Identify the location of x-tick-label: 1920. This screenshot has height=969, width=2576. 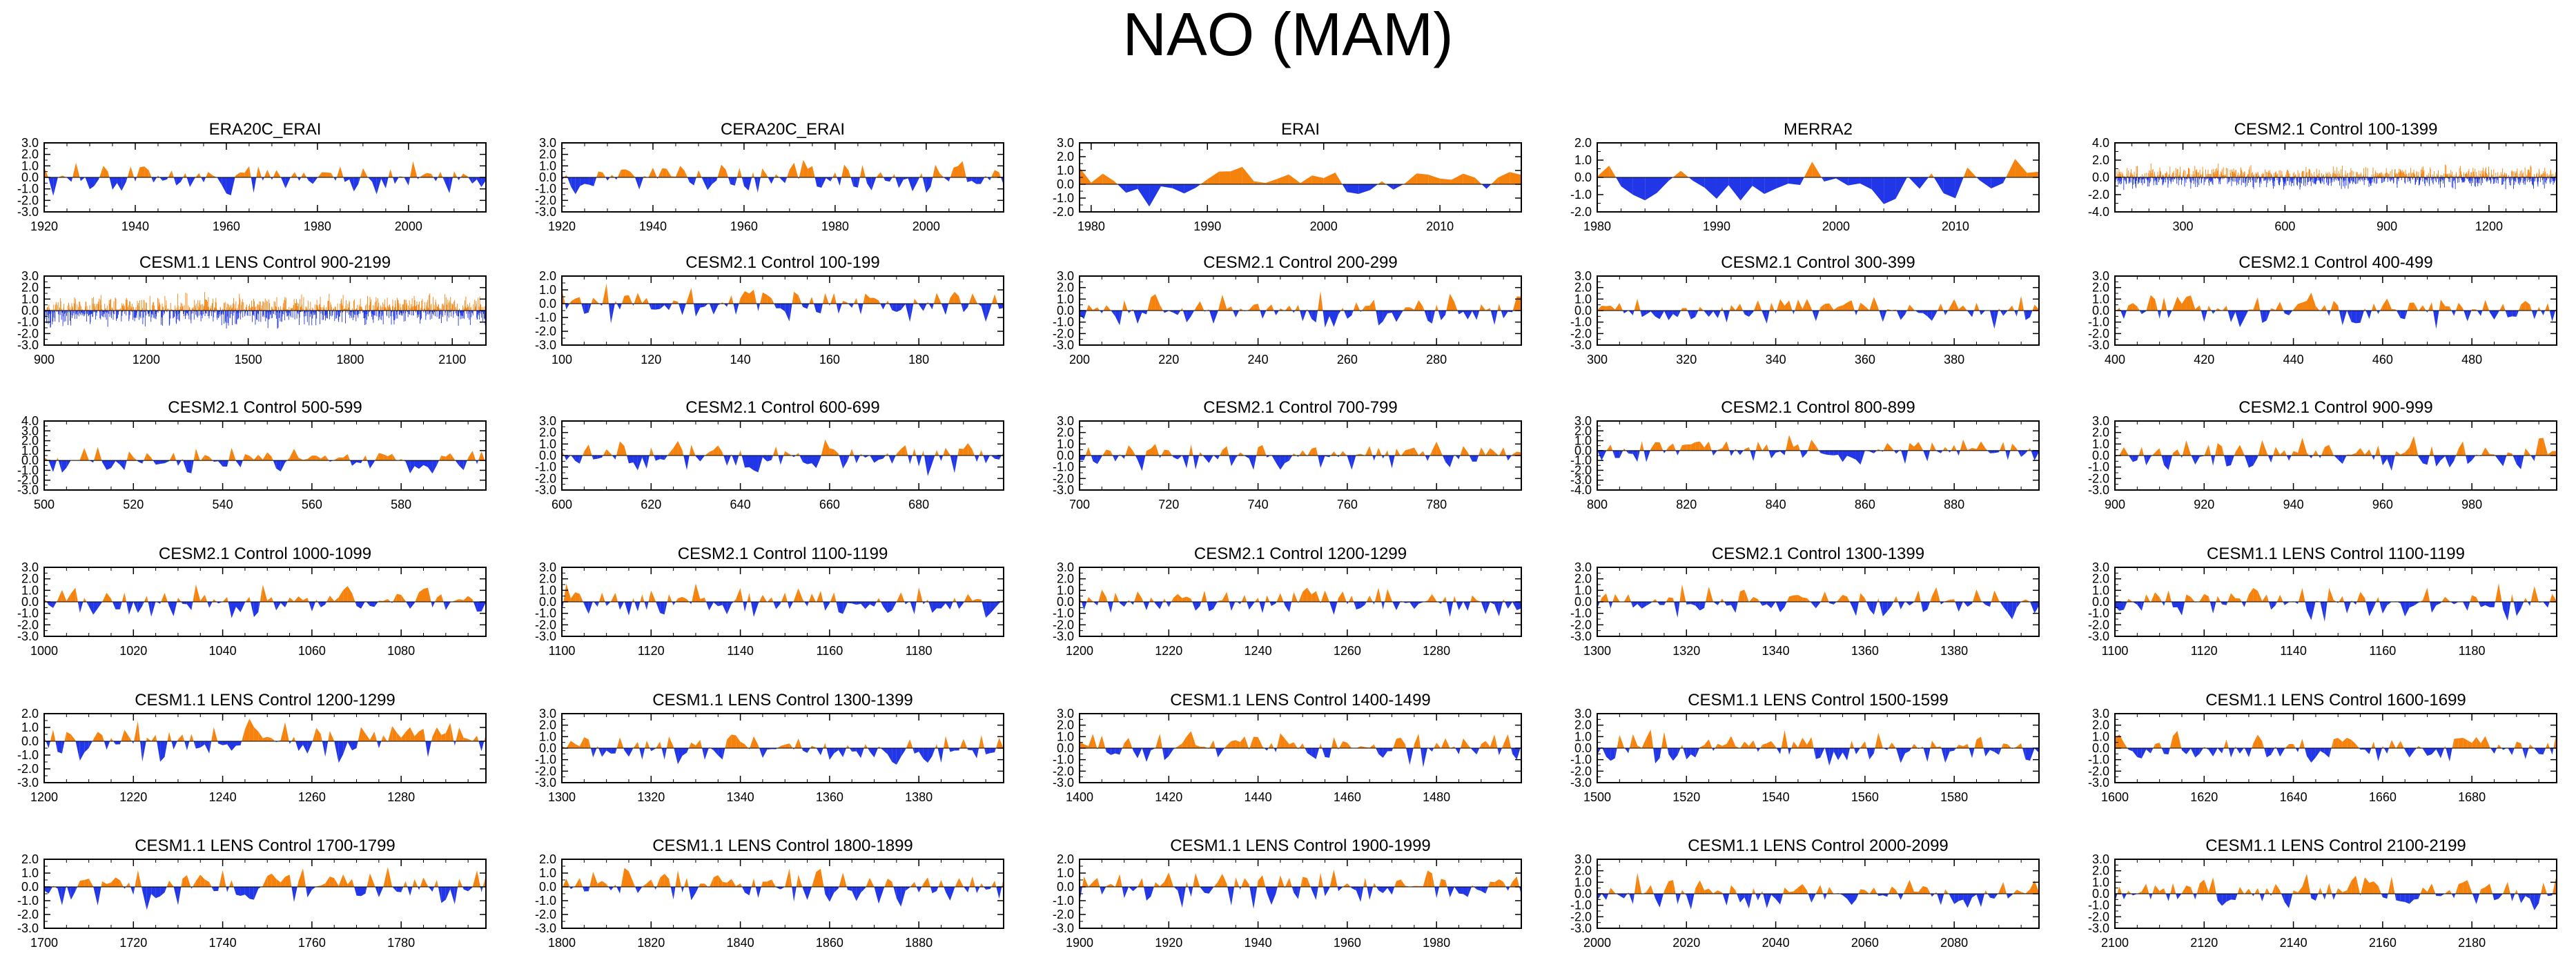
(44, 226).